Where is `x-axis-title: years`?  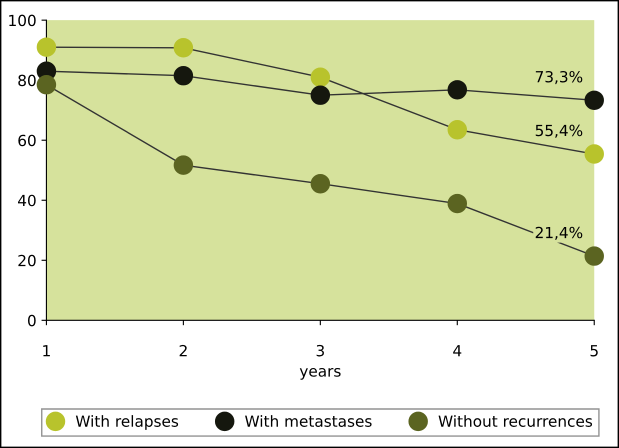
x-axis-title: years is located at coordinates (320, 374).